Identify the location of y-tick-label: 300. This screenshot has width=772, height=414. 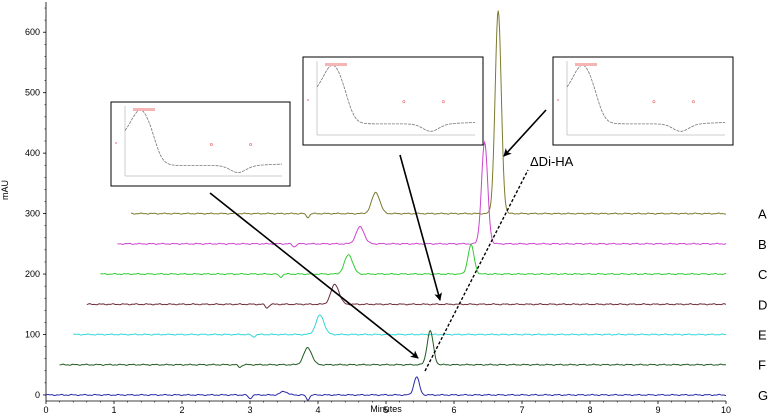
(32, 214).